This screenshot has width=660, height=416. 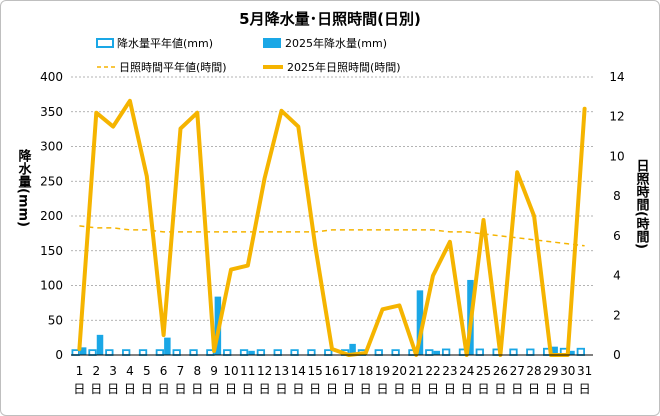 I want to click on y-right-tick-label: 10, so click(x=616, y=156).